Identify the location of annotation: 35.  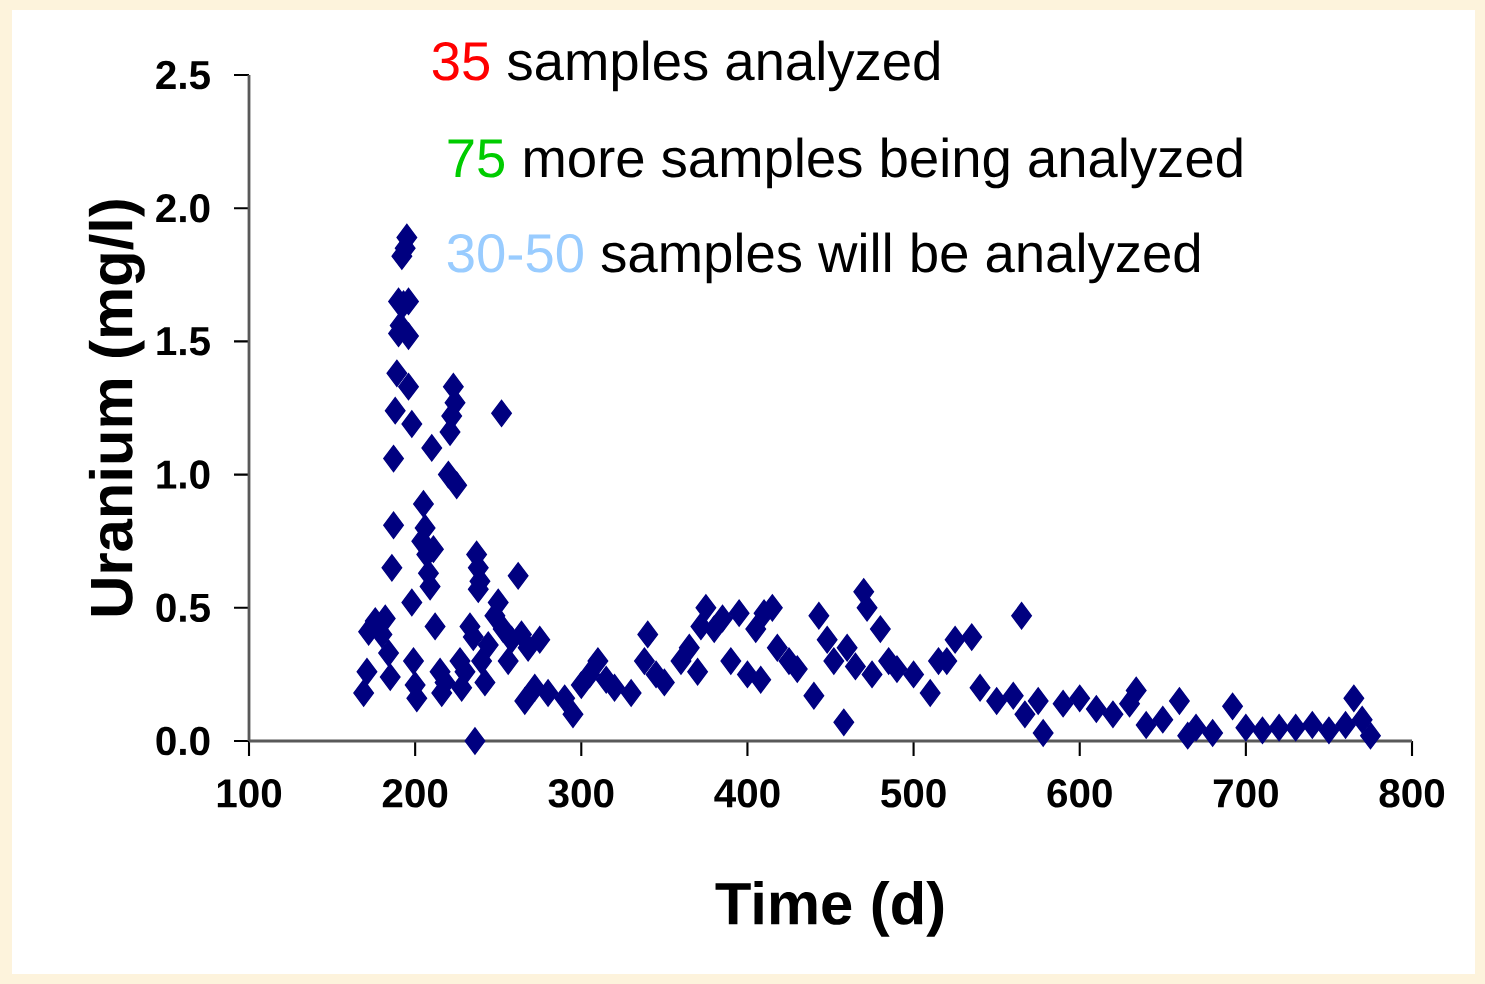
(461, 61).